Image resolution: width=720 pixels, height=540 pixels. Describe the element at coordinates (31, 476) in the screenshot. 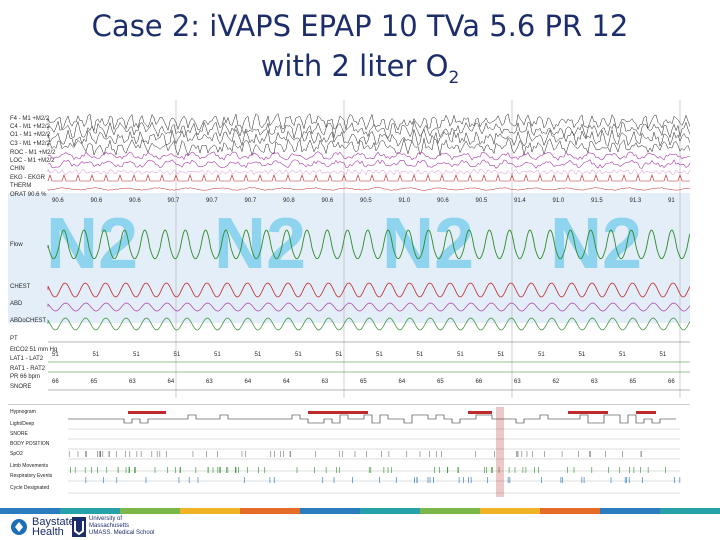

I see `hypnogram-label-6: Respiratory Events` at that location.